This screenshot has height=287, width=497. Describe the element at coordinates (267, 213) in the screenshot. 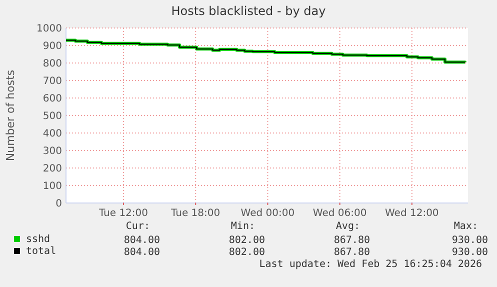

I see `x-tick-label: Wed 00:00` at that location.